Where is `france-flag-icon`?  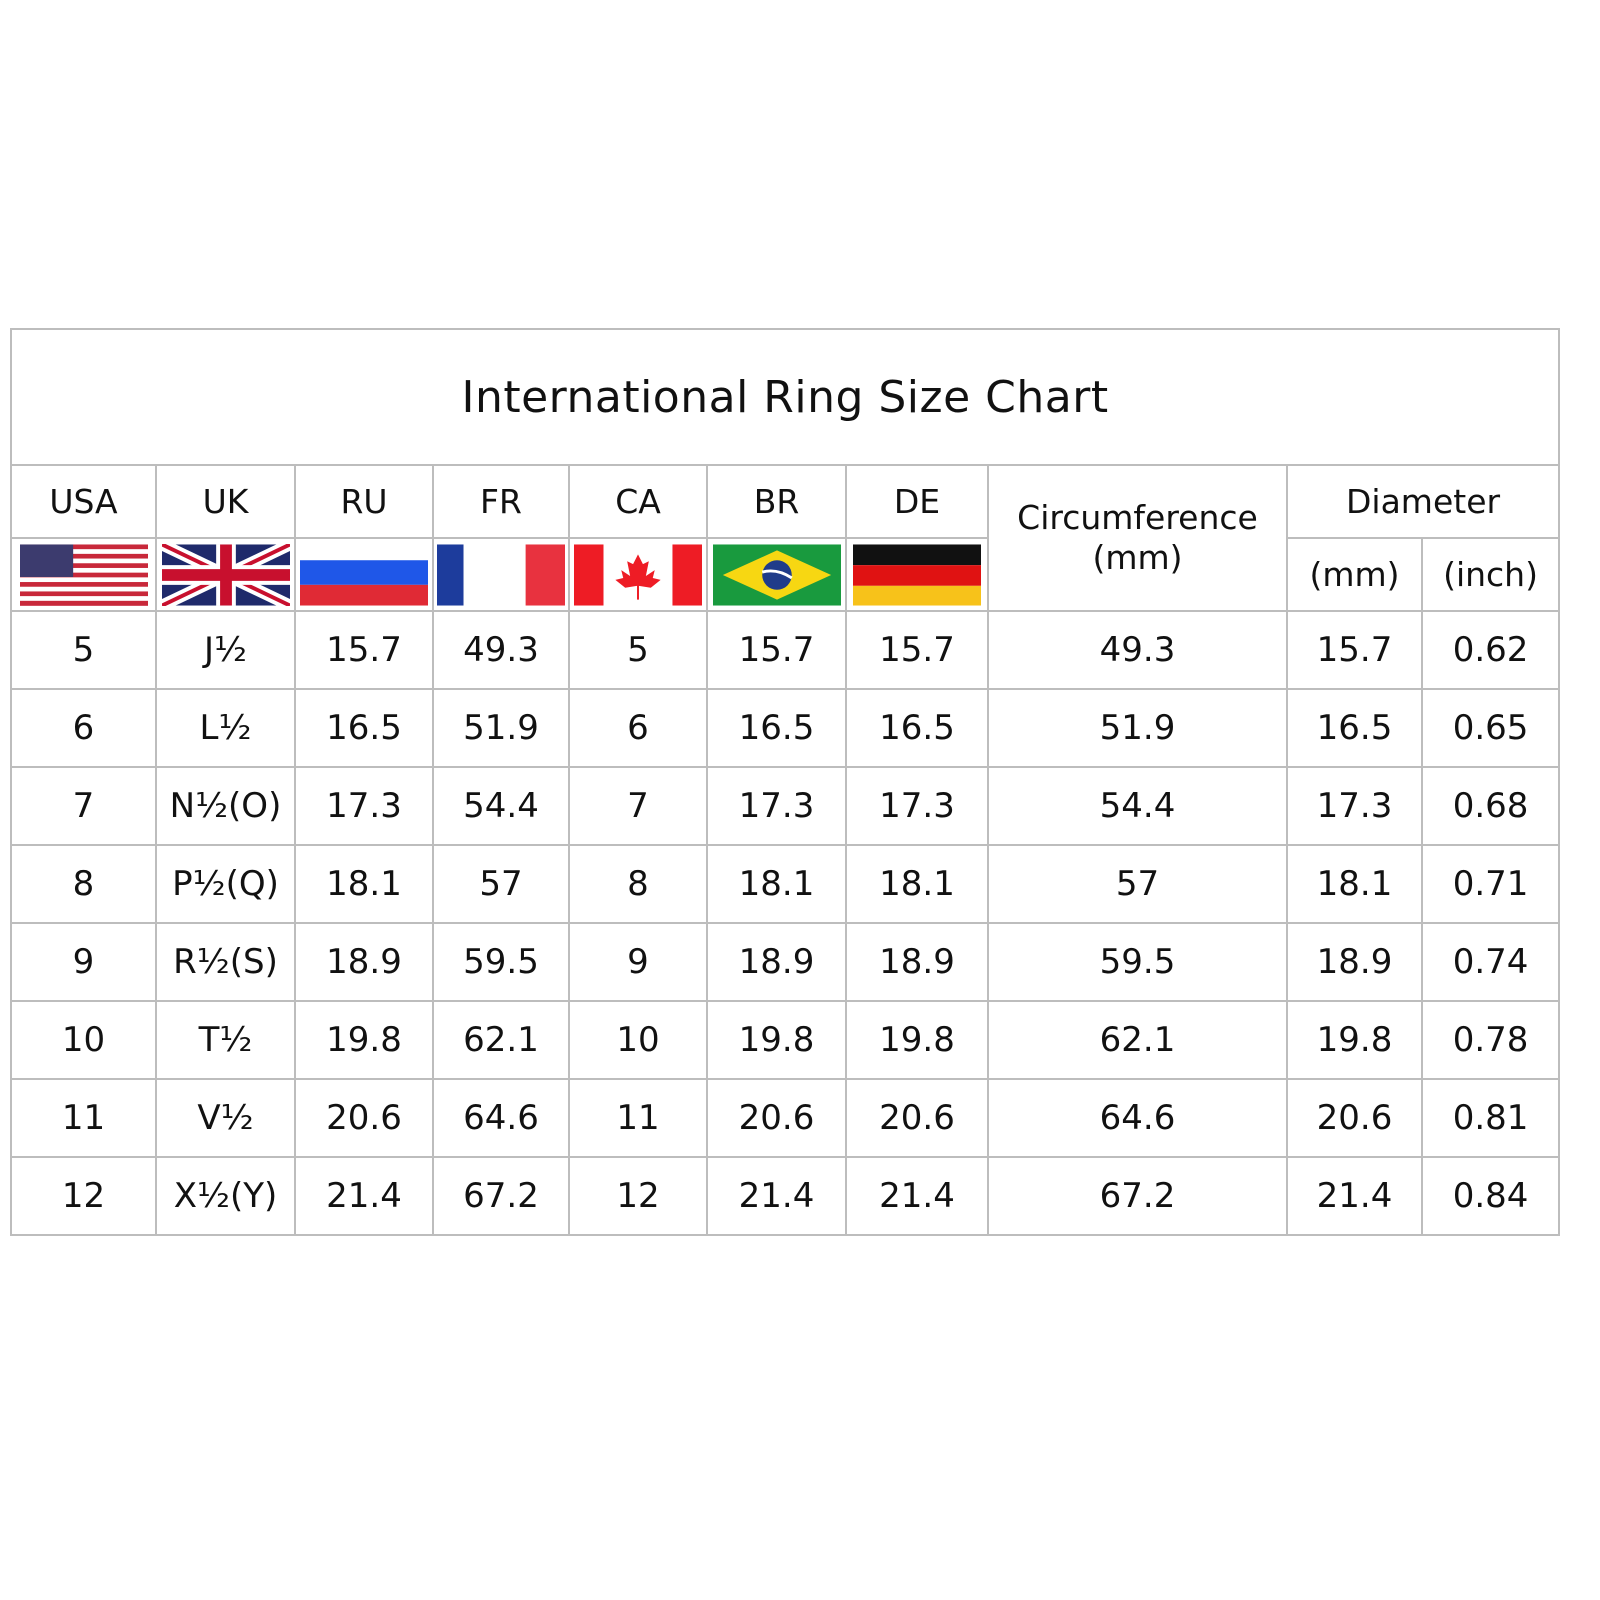
france-flag-icon is located at coordinates (501, 574).